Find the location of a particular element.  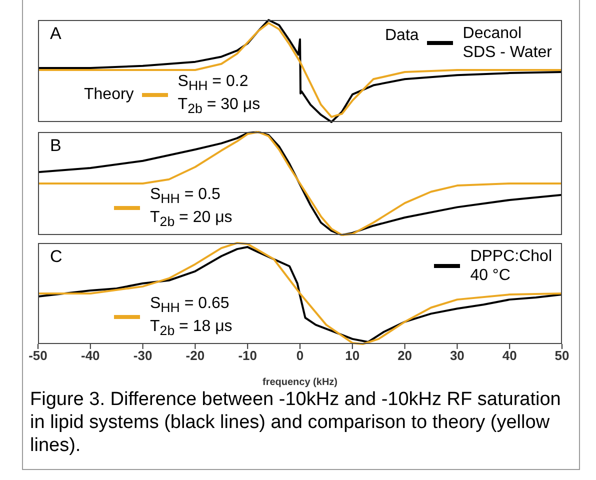

x-tick-label: 50 is located at coordinates (562, 356).